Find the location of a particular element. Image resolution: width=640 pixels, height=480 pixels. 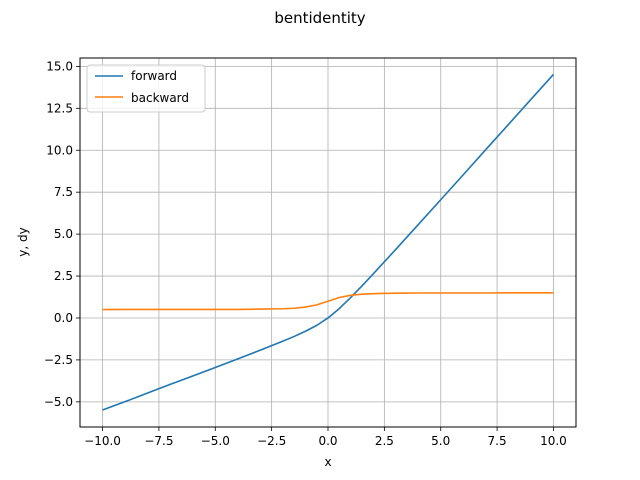

x-tick-label: −7.5 is located at coordinates (158, 441).